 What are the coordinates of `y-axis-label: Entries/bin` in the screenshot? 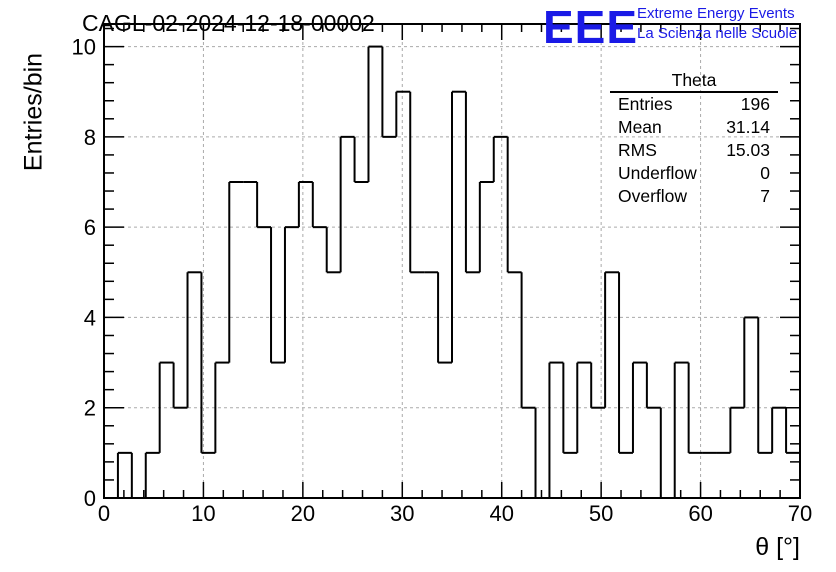 It's located at (33, 112).